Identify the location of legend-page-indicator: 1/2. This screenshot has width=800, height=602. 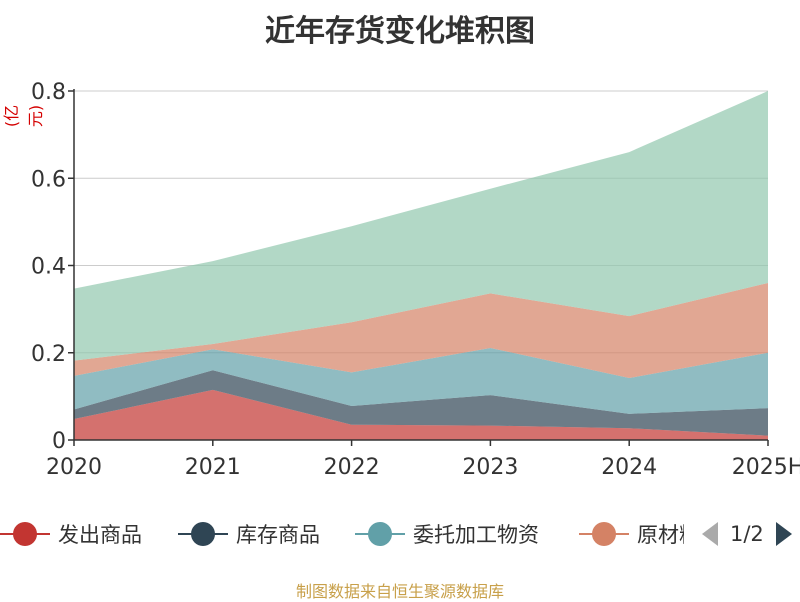
(747, 534).